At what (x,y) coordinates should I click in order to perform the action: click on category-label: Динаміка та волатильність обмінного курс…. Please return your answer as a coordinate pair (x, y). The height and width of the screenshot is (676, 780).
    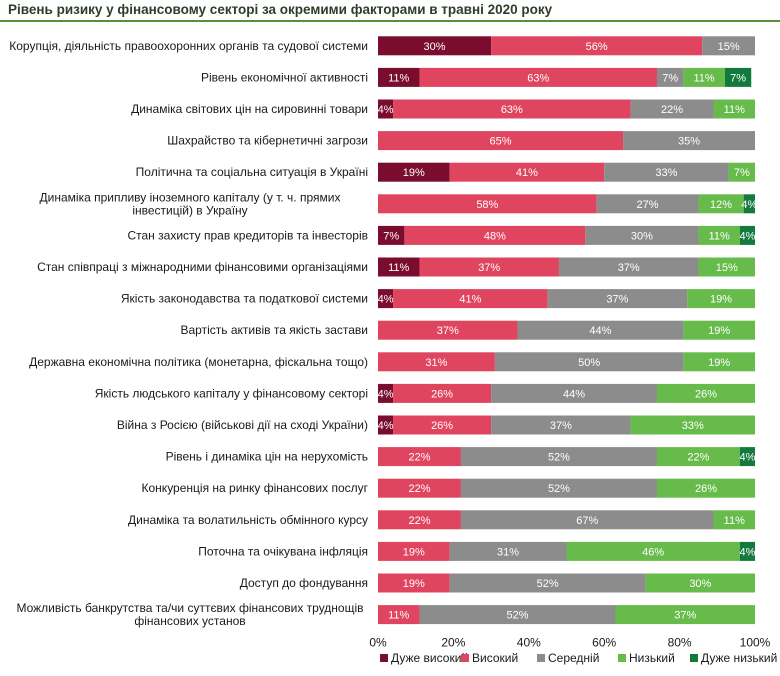
    Looking at the image, I should click on (248, 520).